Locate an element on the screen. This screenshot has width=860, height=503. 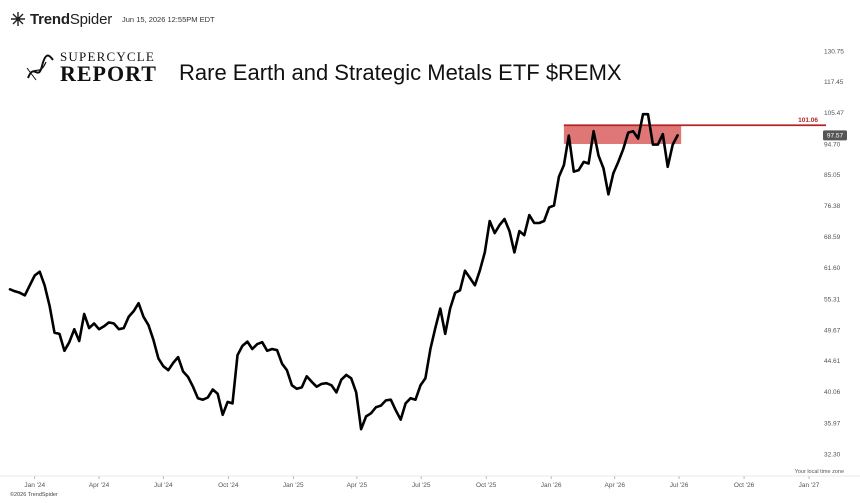
x-tick-label: Jan '27 is located at coordinates (809, 485).